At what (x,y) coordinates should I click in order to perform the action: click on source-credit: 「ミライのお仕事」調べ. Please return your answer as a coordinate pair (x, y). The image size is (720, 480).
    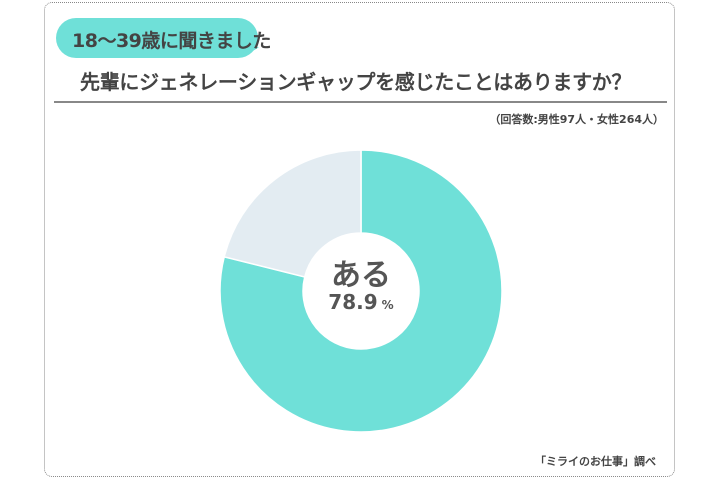
    Looking at the image, I should click on (595, 461).